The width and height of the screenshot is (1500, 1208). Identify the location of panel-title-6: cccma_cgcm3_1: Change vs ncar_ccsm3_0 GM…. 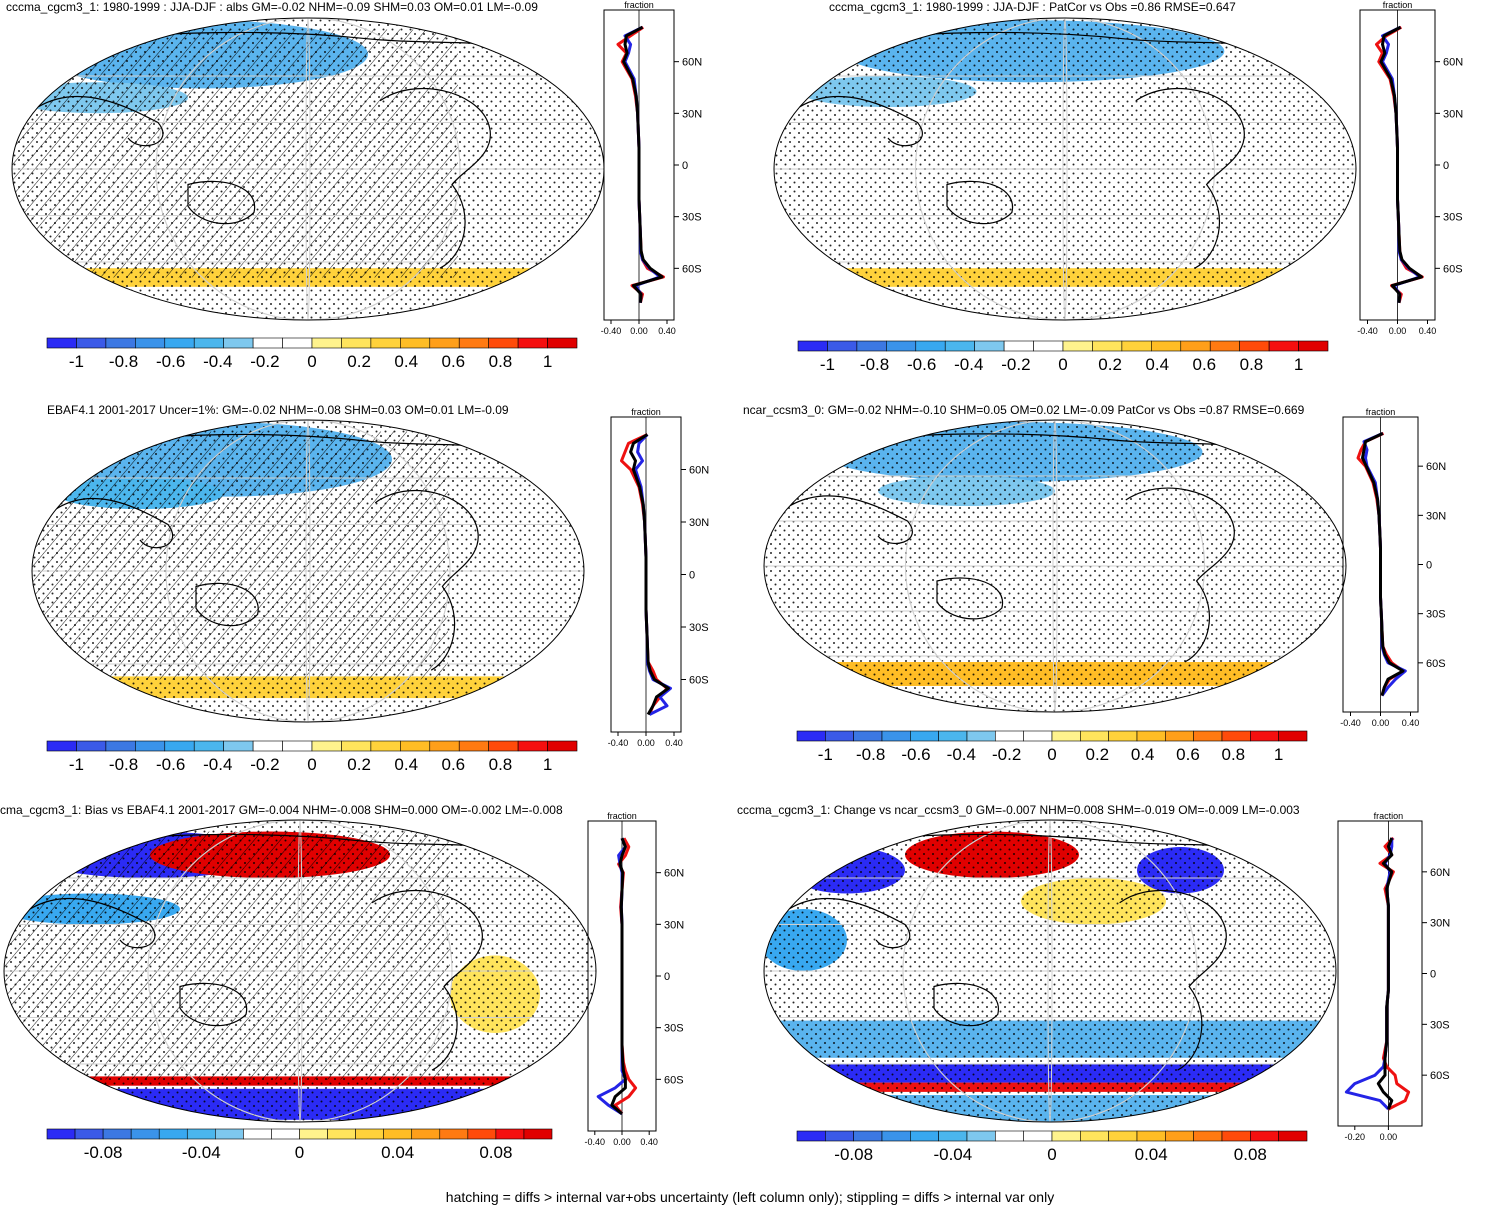
(1018, 810).